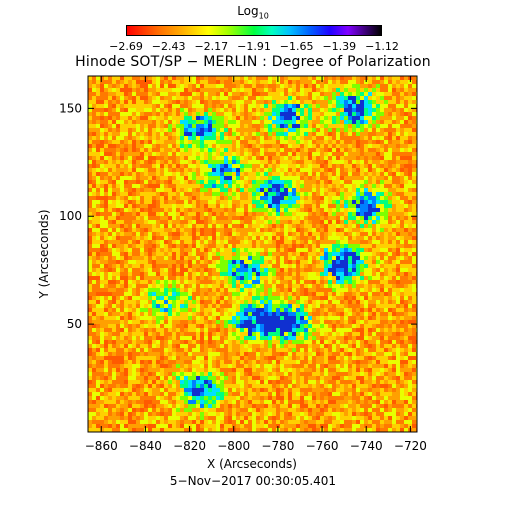 The height and width of the screenshot is (512, 506). Describe the element at coordinates (168, 46) in the screenshot. I see `colorbar-tick-label: −2.43` at that location.